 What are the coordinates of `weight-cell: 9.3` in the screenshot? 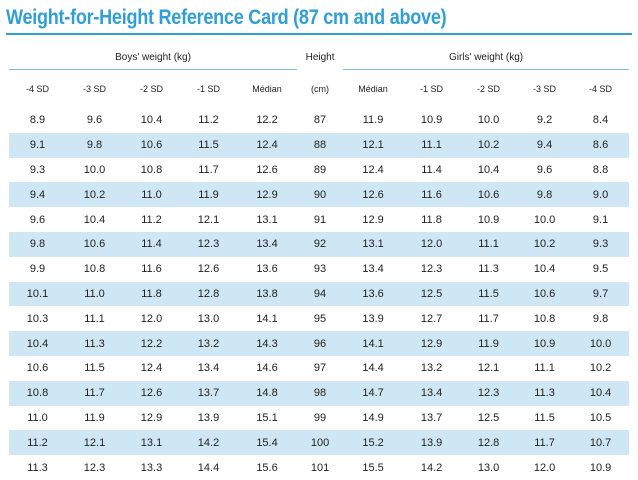 It's located at (601, 244).